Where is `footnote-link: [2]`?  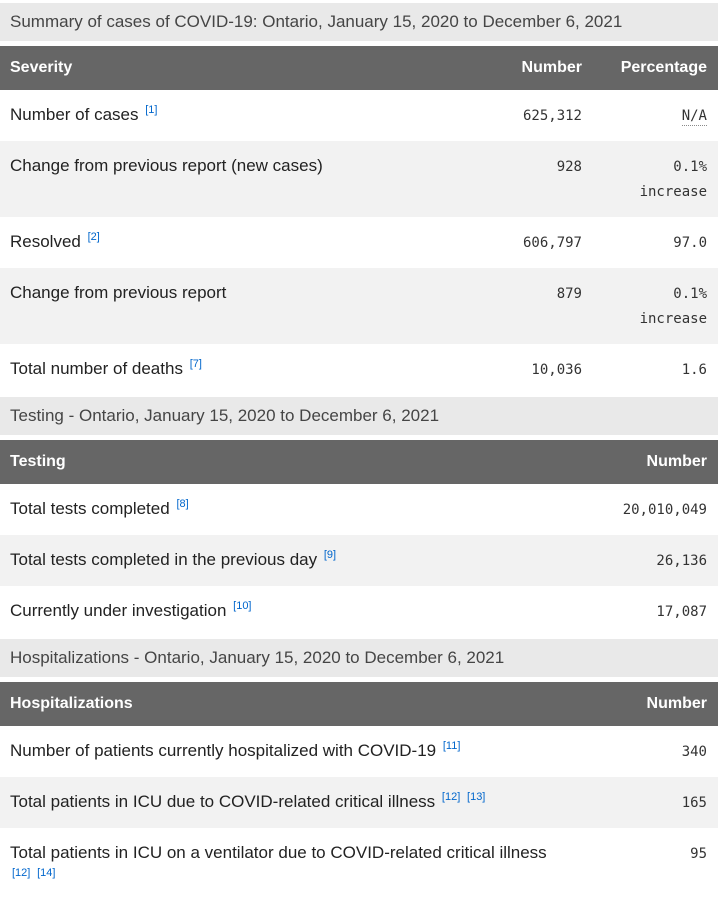 footnote-link: [2] is located at coordinates (93, 237).